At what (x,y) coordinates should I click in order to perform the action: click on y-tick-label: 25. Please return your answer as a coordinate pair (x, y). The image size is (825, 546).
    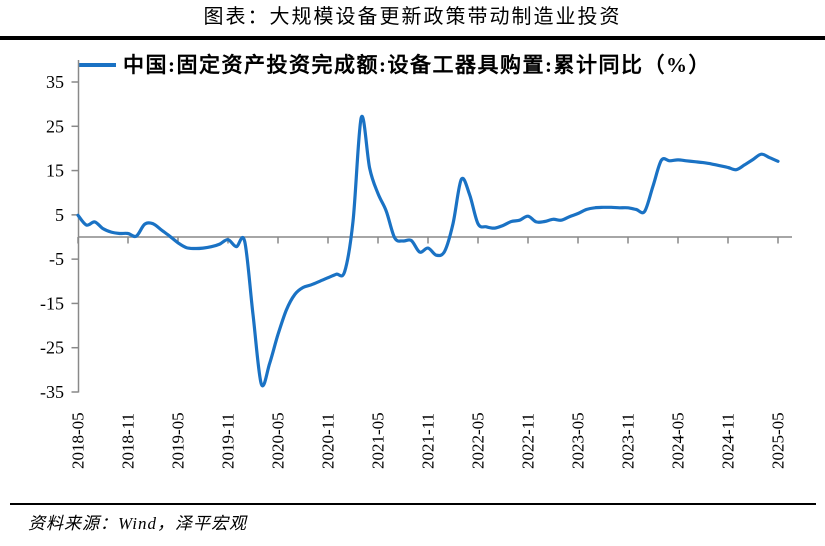
    Looking at the image, I should click on (55, 126).